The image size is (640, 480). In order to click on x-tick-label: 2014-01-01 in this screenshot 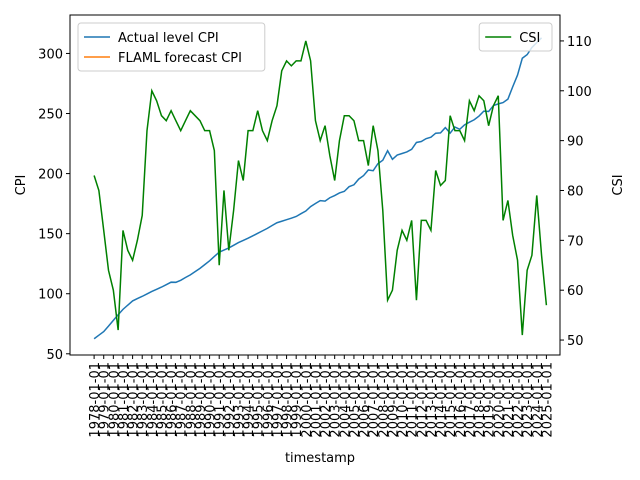, I will do `click(442, 400)`.